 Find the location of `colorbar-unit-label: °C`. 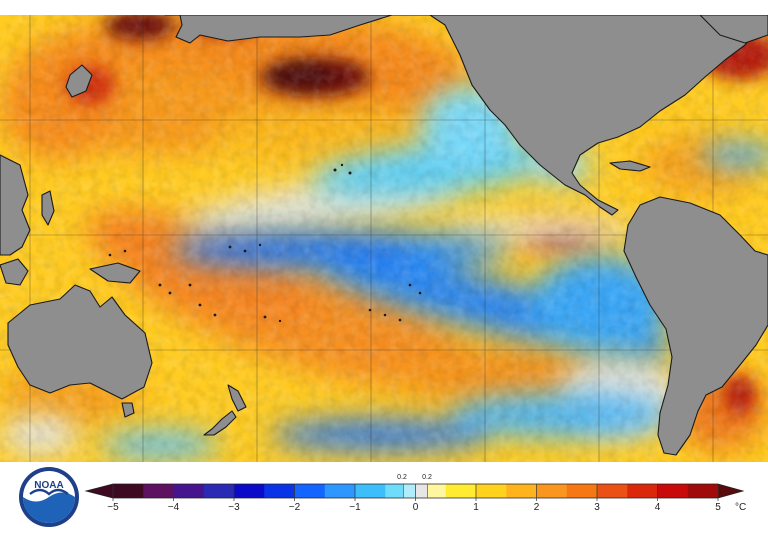

colorbar-unit-label: °C is located at coordinates (740, 507).